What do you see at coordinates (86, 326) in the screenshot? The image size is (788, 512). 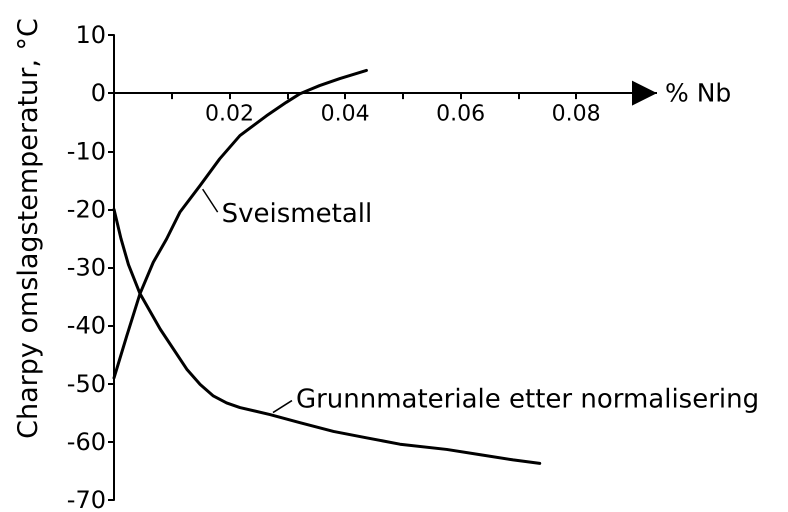 I see `y-tick-label: -40` at bounding box center [86, 326].